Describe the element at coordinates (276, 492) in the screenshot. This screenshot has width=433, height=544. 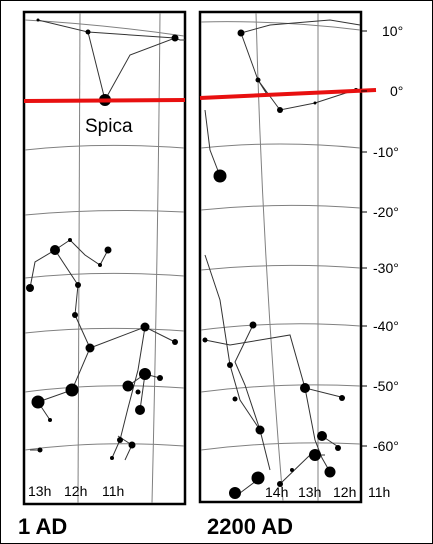
I see `hour-label-14h: 14h` at that location.